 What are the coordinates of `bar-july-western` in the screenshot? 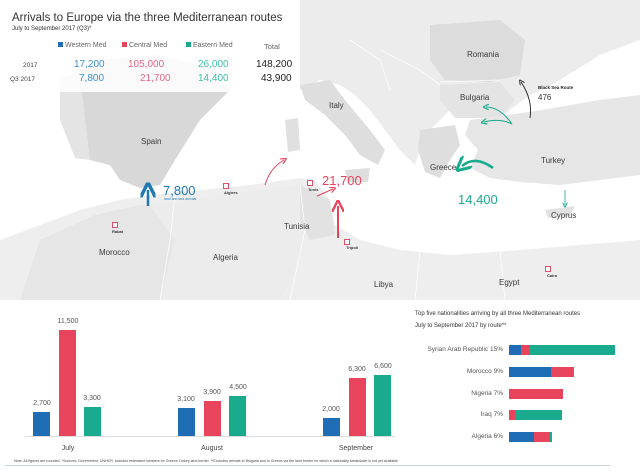 It's located at (41, 424).